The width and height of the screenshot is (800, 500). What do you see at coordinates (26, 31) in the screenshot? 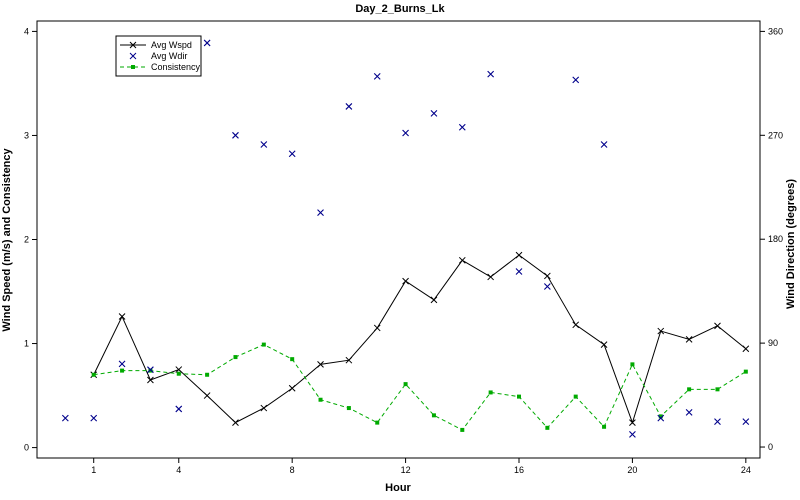
I see `y-left-tick-label: 4` at bounding box center [26, 31].